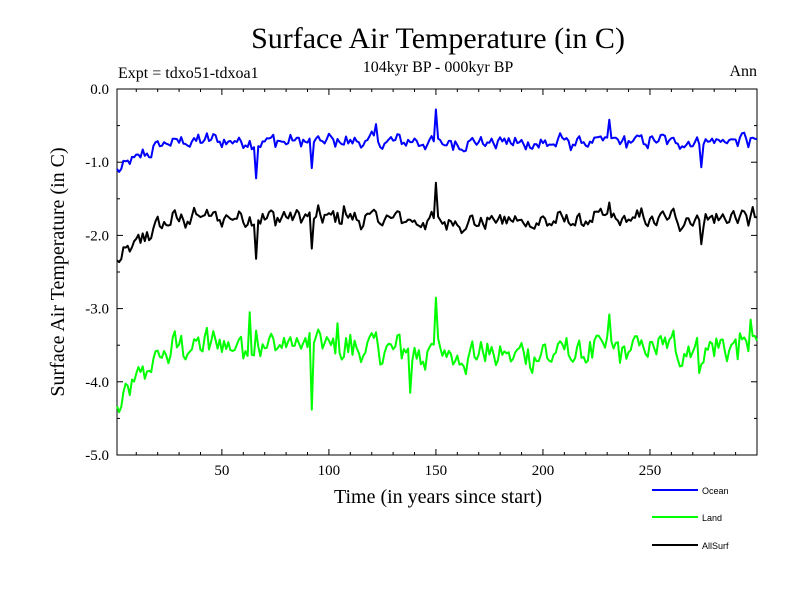  I want to click on y-tick-label: -3.0, so click(97, 310).